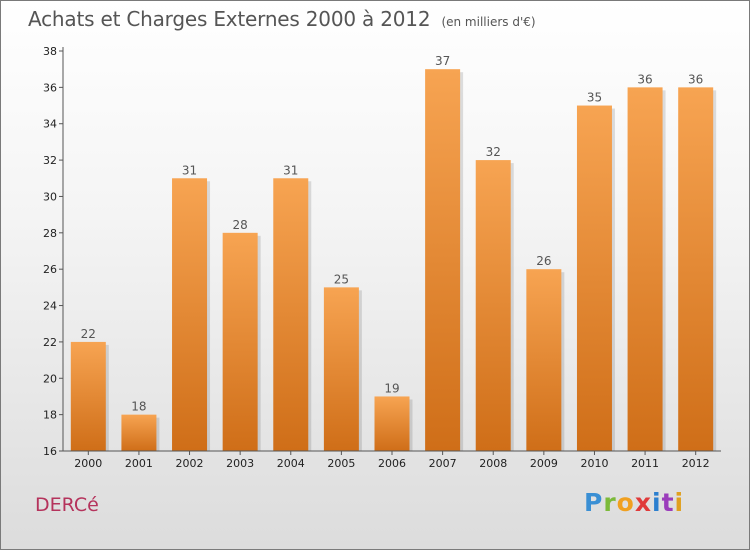 This screenshot has height=550, width=750. Describe the element at coordinates (493, 152) in the screenshot. I see `value-label-2008: 32` at that location.